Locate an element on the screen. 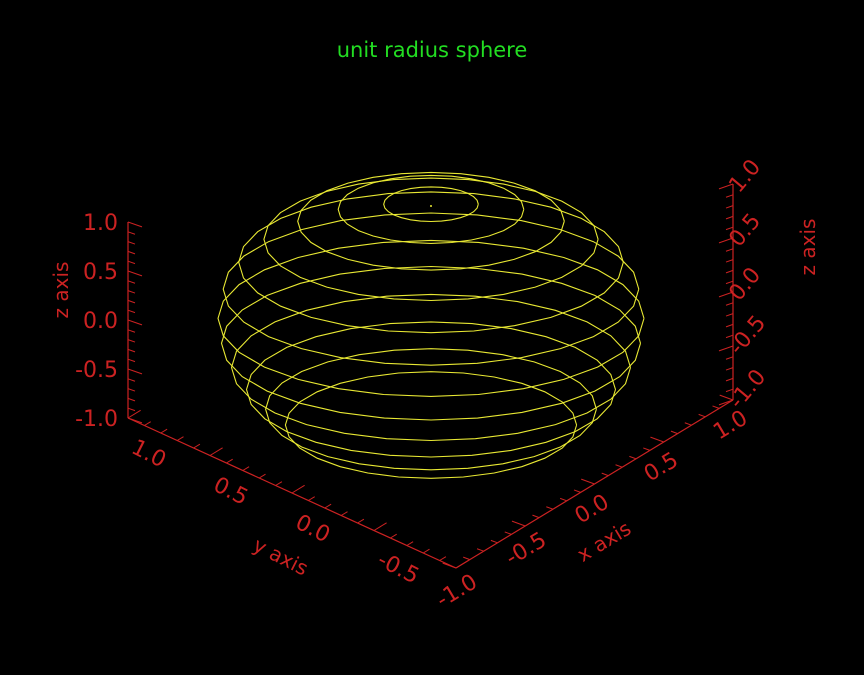 This screenshot has height=675, width=864. z-left-tick-label: 0.5 is located at coordinates (100, 272).